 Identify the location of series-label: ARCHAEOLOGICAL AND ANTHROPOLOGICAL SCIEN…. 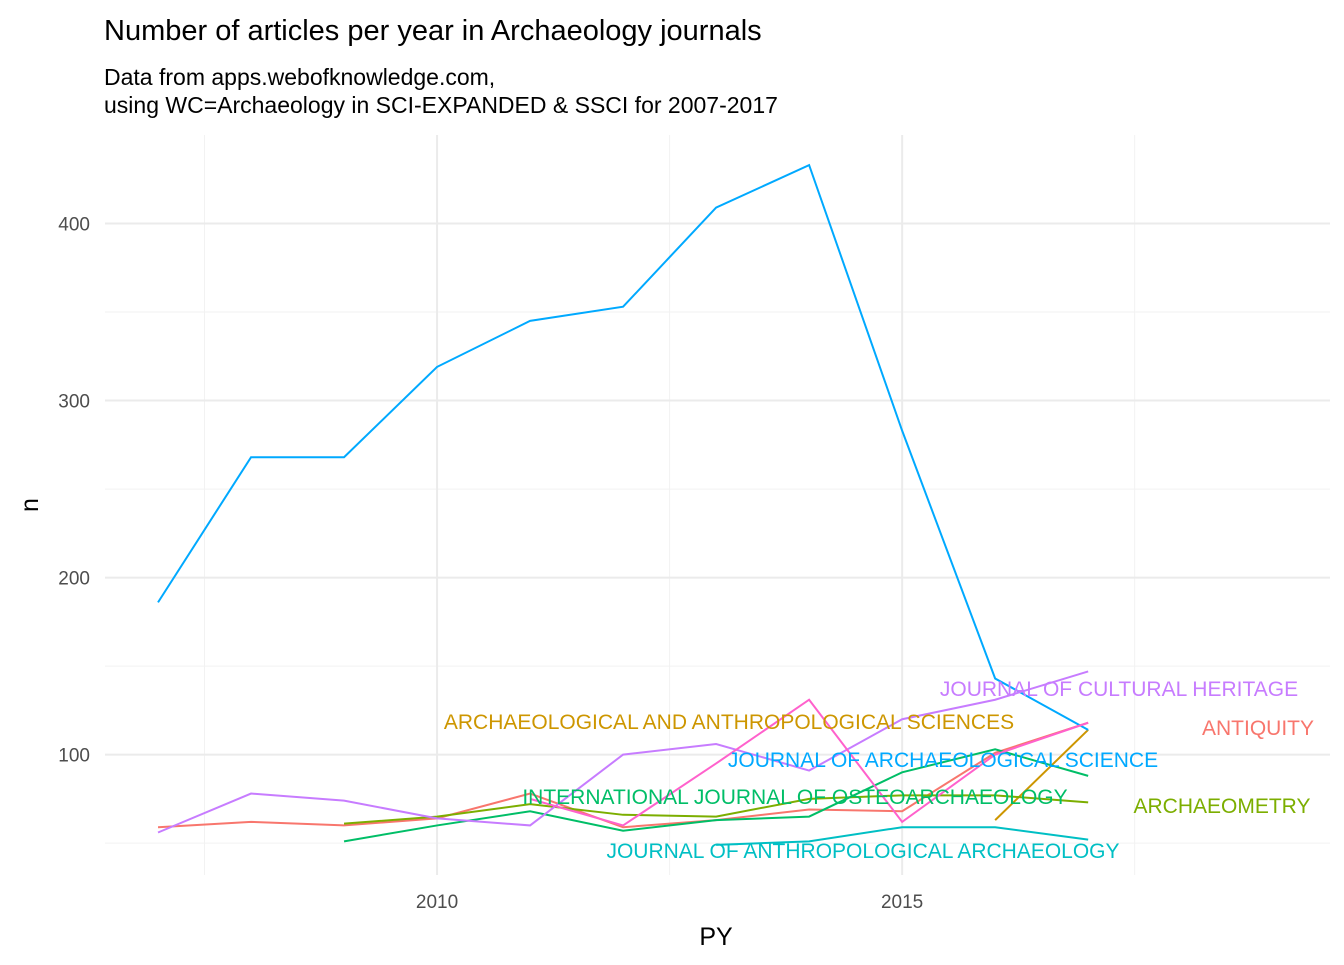
(729, 722).